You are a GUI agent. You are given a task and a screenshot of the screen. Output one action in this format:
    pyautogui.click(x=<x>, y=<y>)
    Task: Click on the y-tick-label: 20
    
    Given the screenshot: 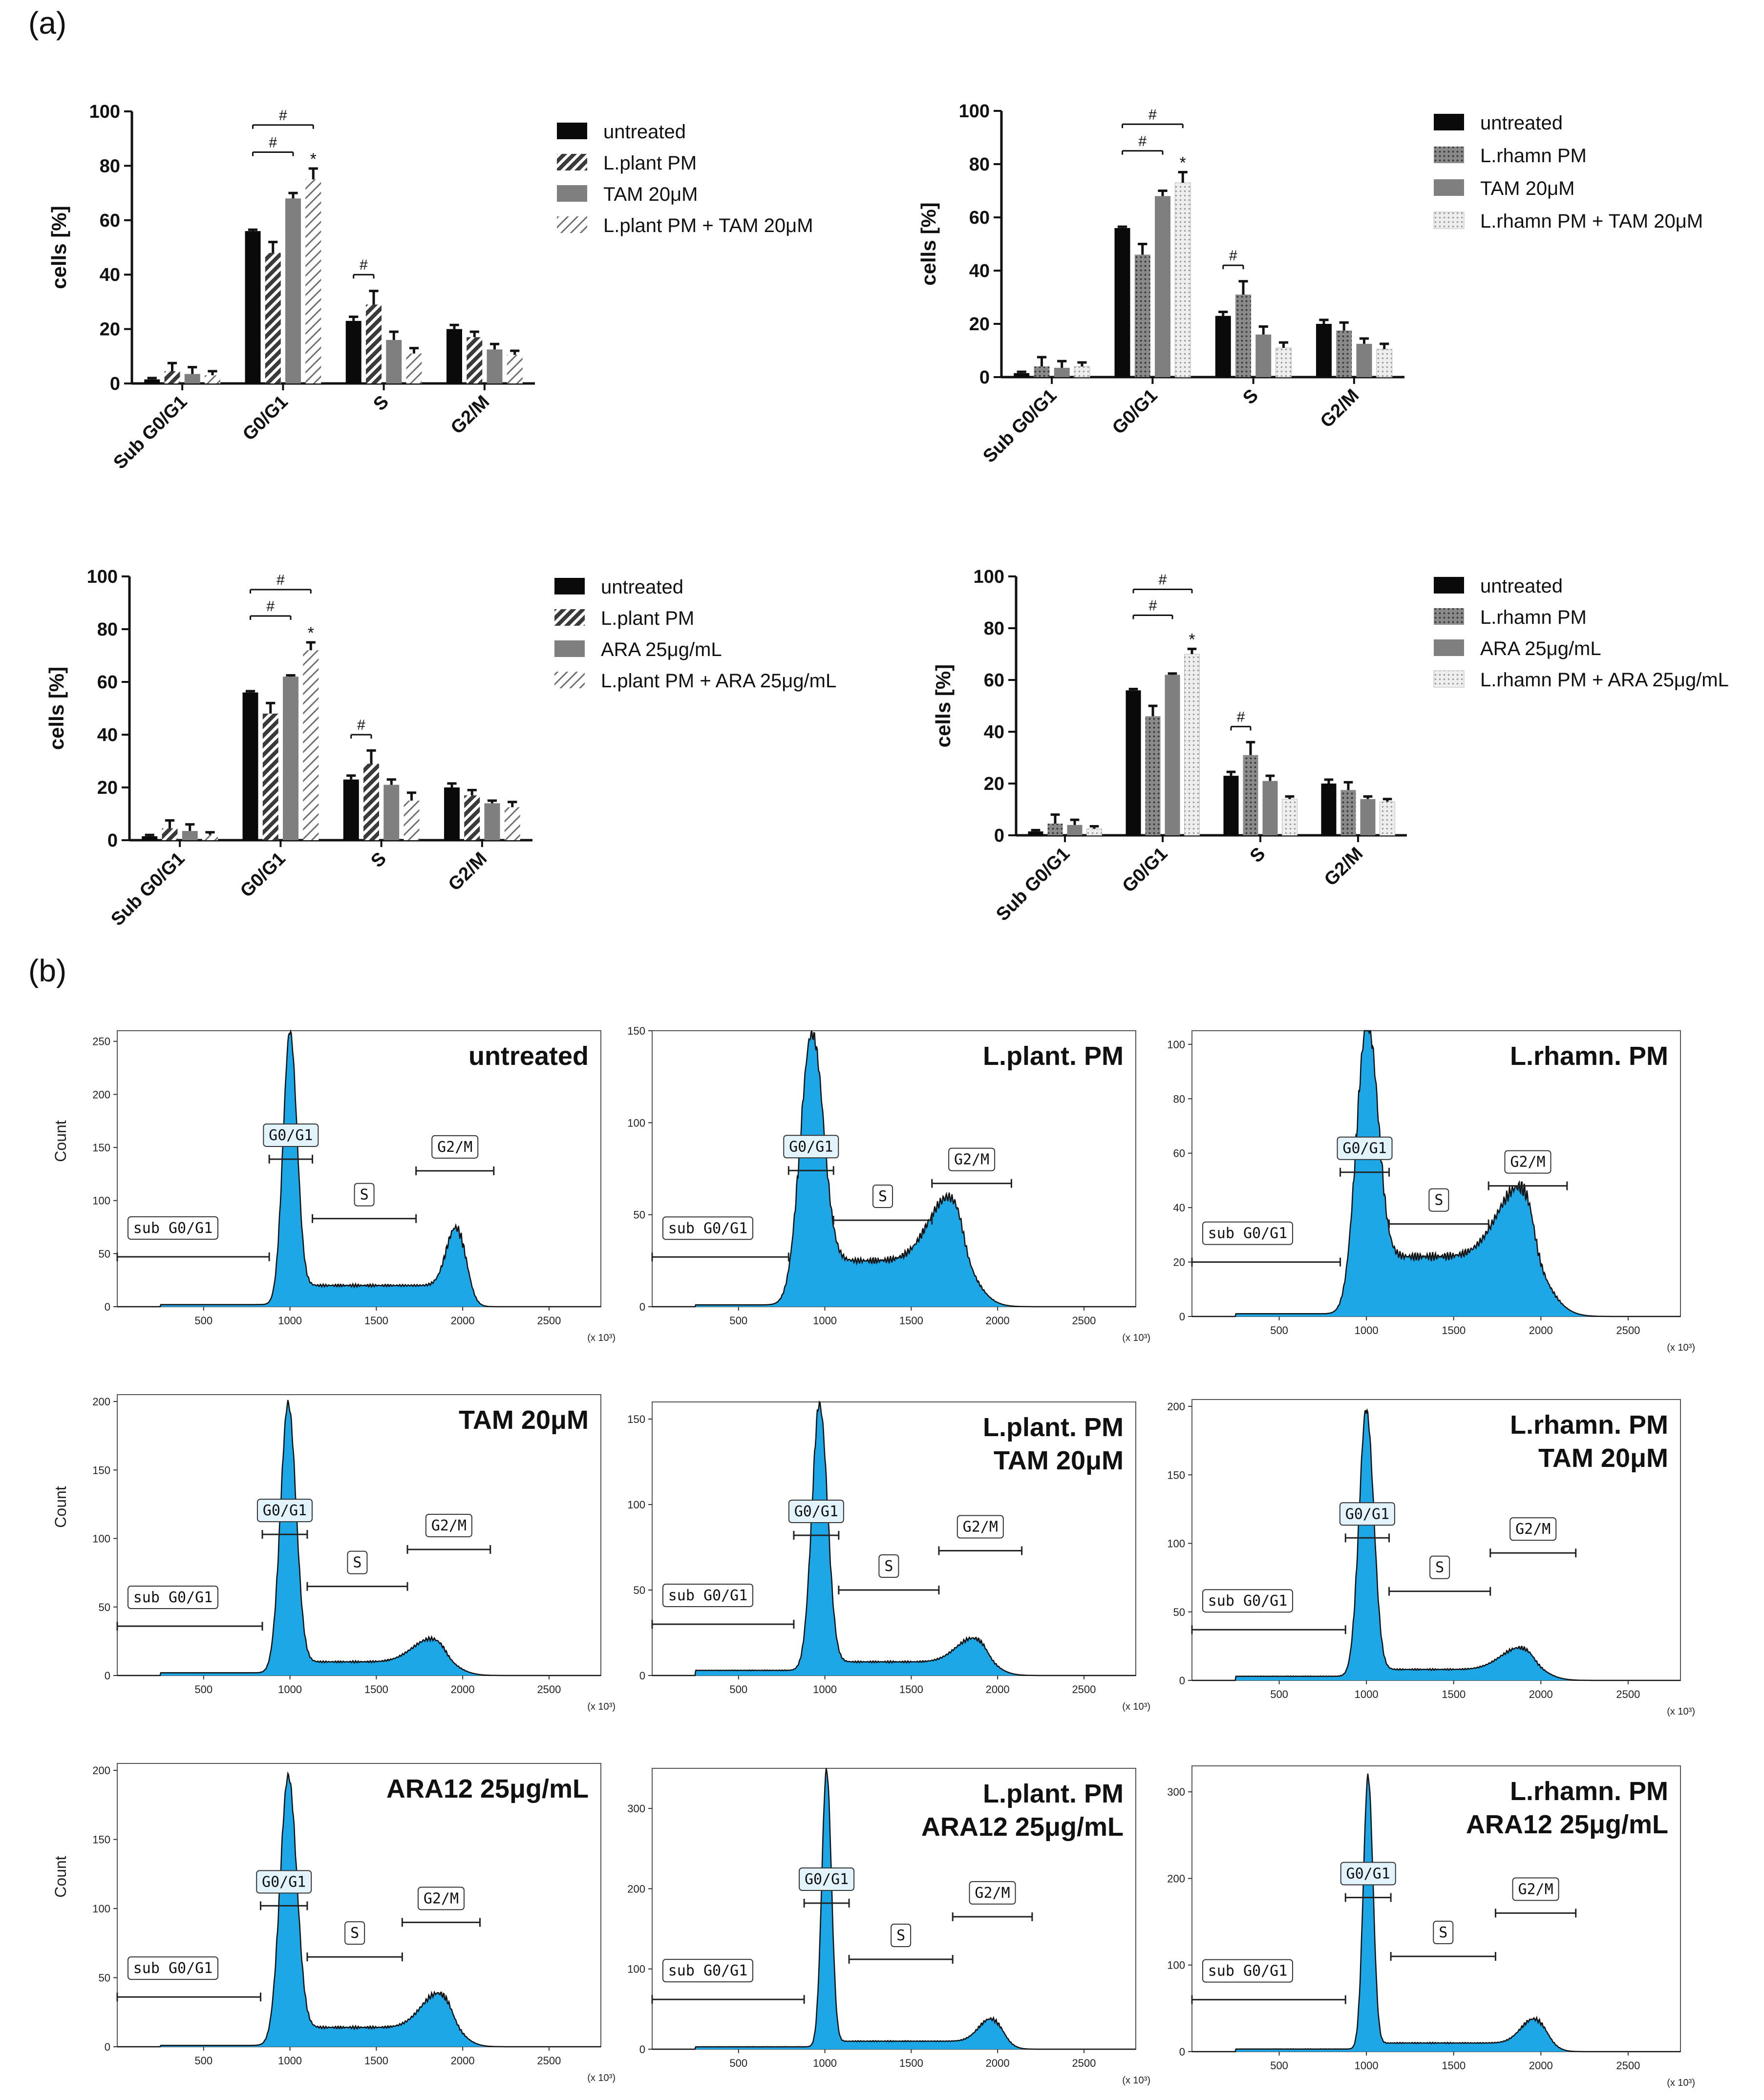 What is the action you would take?
    pyautogui.click(x=110, y=330)
    